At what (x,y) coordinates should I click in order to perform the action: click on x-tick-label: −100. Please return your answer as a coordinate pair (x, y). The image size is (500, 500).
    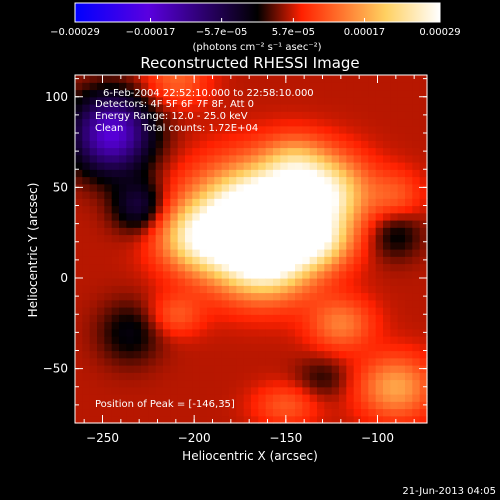
    Looking at the image, I should click on (377, 438).